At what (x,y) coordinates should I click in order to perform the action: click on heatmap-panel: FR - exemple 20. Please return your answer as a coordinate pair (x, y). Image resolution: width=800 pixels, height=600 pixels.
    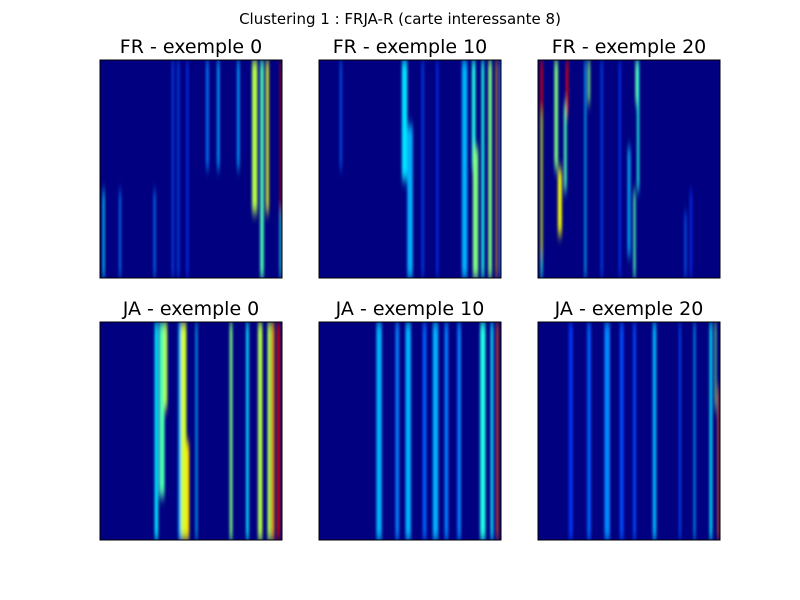
    Looking at the image, I should click on (629, 157).